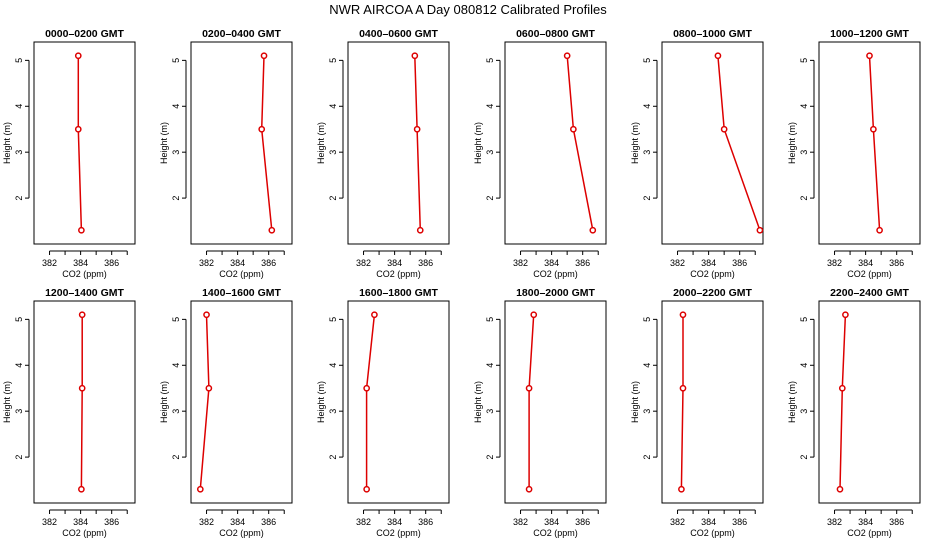 This screenshot has width=936, height=540. Describe the element at coordinates (398, 34) in the screenshot. I see `panel-title: 0400–0600 GMT` at that location.